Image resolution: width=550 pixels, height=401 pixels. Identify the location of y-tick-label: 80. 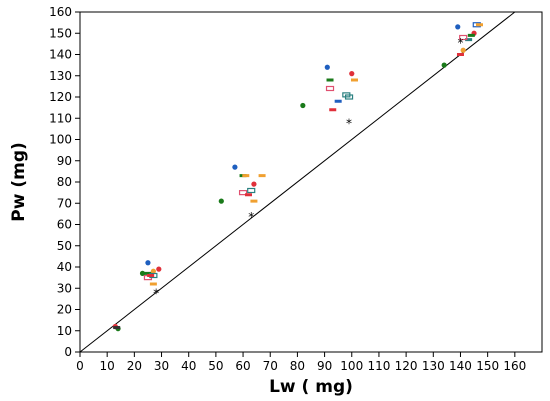
(64, 182).